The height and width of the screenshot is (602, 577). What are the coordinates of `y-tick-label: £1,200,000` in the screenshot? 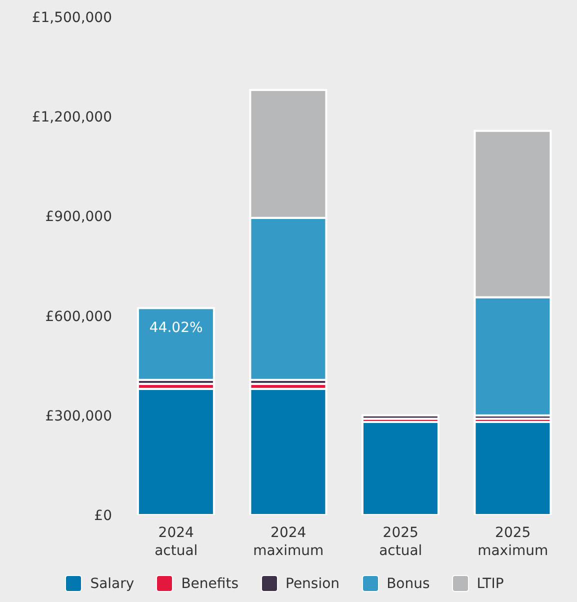 It's located at (72, 118).